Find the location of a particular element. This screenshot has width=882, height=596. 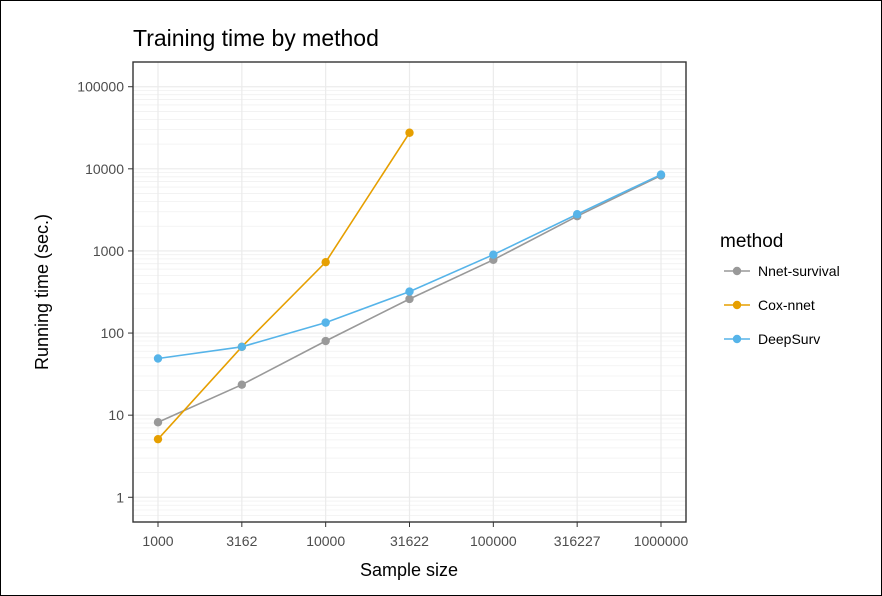

x-axis-label: Sample size is located at coordinates (409, 570).